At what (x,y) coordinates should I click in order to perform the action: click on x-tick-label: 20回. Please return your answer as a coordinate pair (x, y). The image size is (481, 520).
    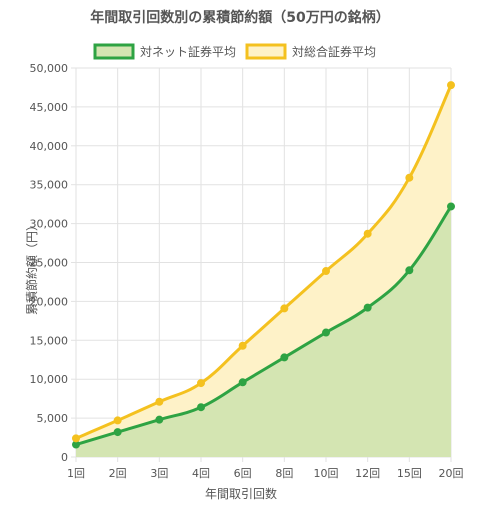
    Looking at the image, I should click on (451, 473).